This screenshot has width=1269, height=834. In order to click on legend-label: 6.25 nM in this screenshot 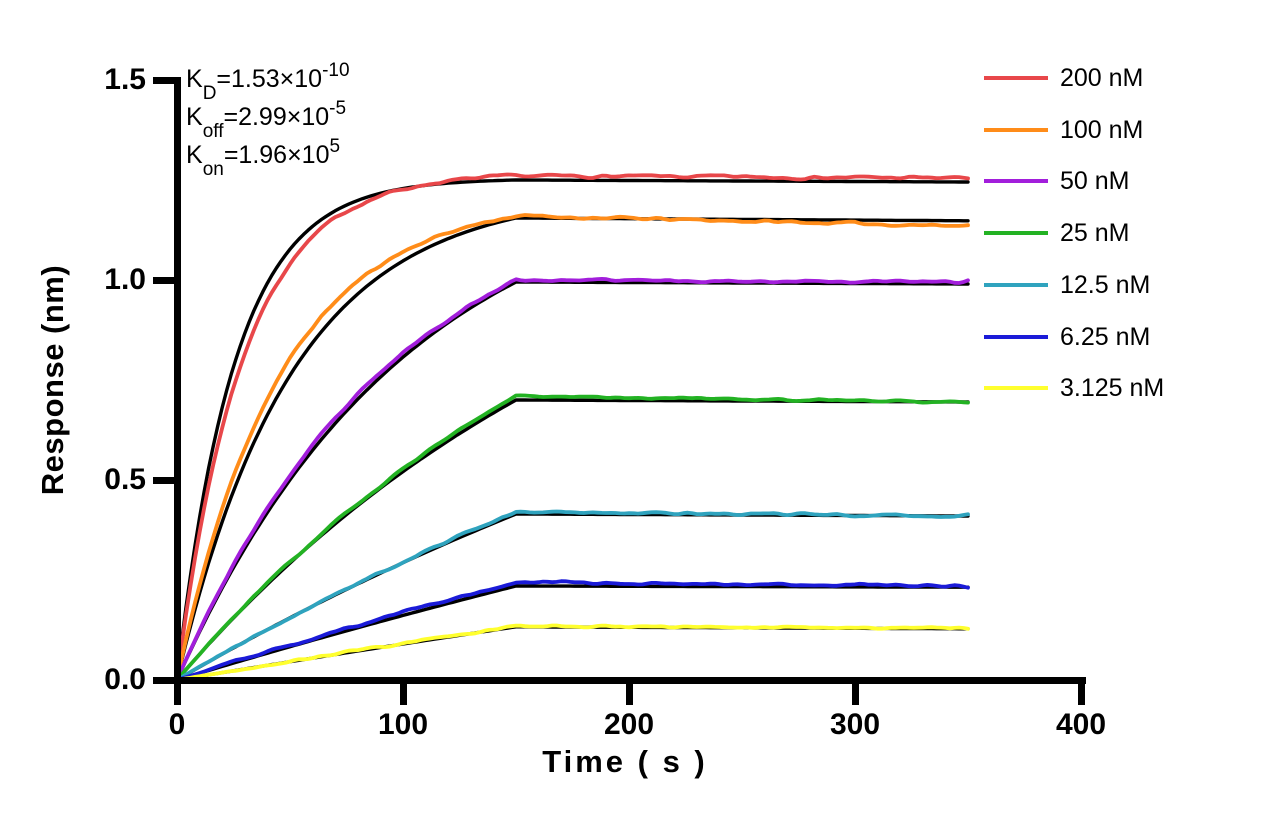, I will do `click(1105, 336)`.